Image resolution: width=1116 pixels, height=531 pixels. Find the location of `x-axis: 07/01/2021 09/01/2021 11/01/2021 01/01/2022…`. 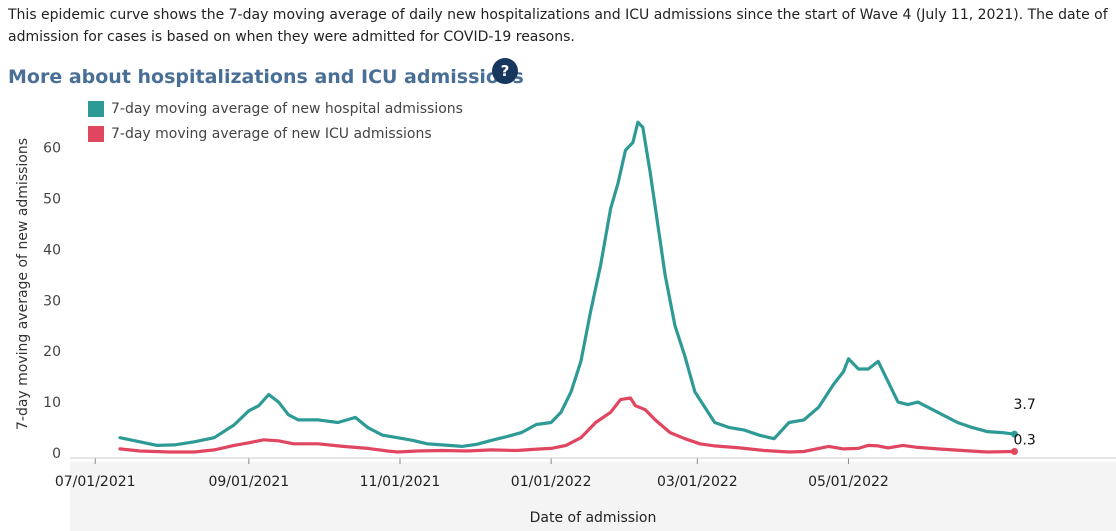

x-axis: 07/01/2021 09/01/2021 11/01/2021 01/01/2022… is located at coordinates (472, 474).